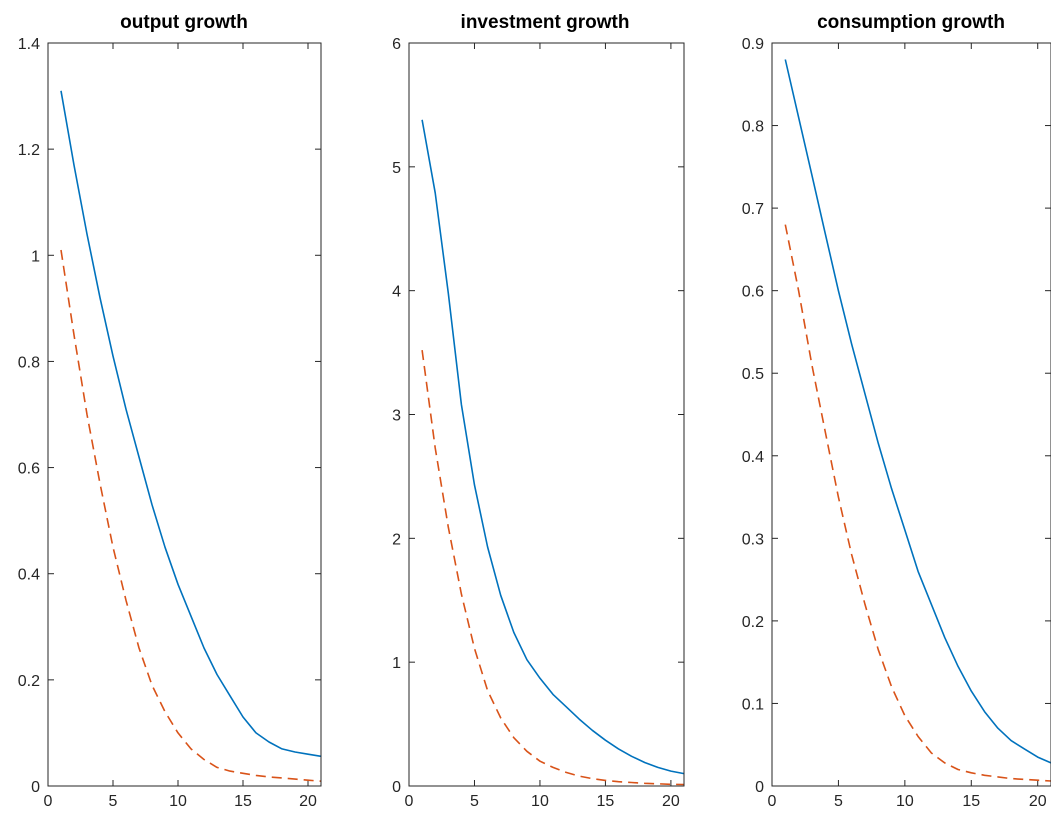 The image size is (1051, 819). Describe the element at coordinates (753, 209) in the screenshot. I see `y-tick-label: 0.7` at that location.